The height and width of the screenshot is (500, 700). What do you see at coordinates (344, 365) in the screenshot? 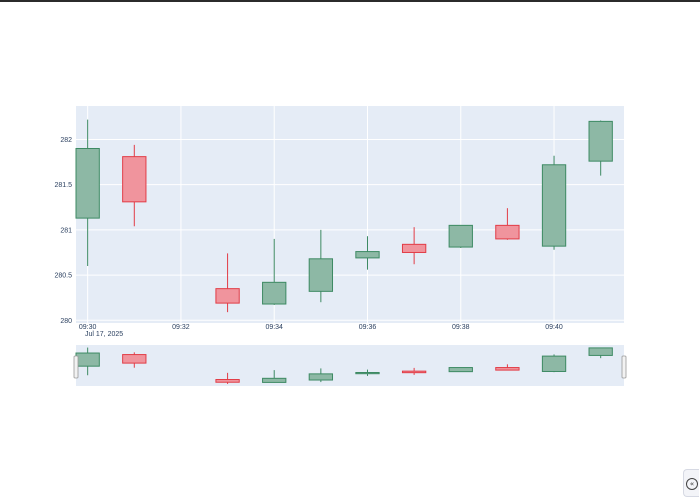
I see `range-slider-candles` at bounding box center [344, 365].